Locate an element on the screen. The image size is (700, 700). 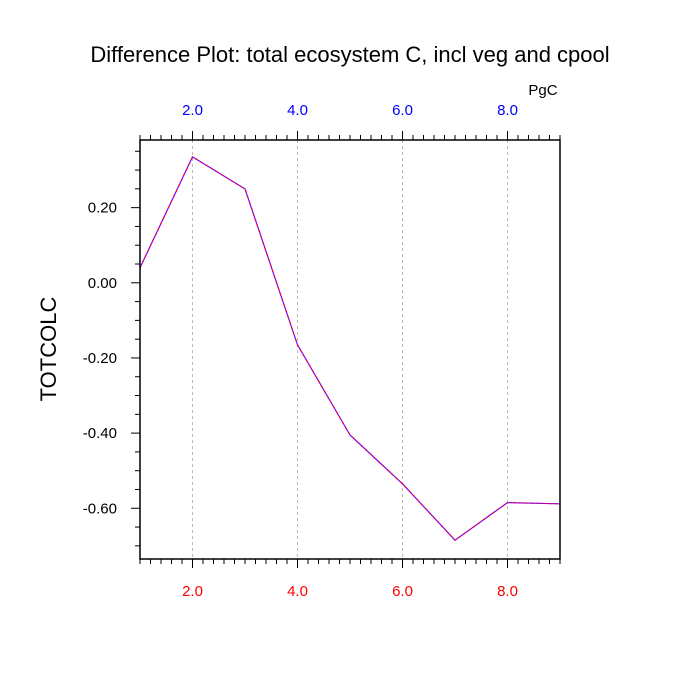
y-tick-label: -0.40 is located at coordinates (100, 433).